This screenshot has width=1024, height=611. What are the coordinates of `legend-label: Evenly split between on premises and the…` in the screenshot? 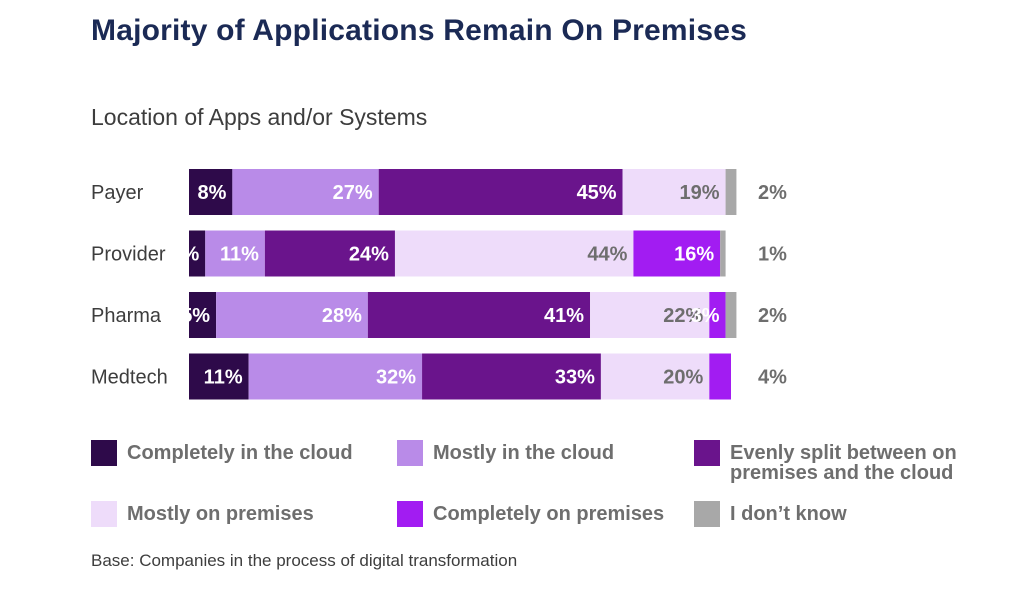 It's located at (843, 463).